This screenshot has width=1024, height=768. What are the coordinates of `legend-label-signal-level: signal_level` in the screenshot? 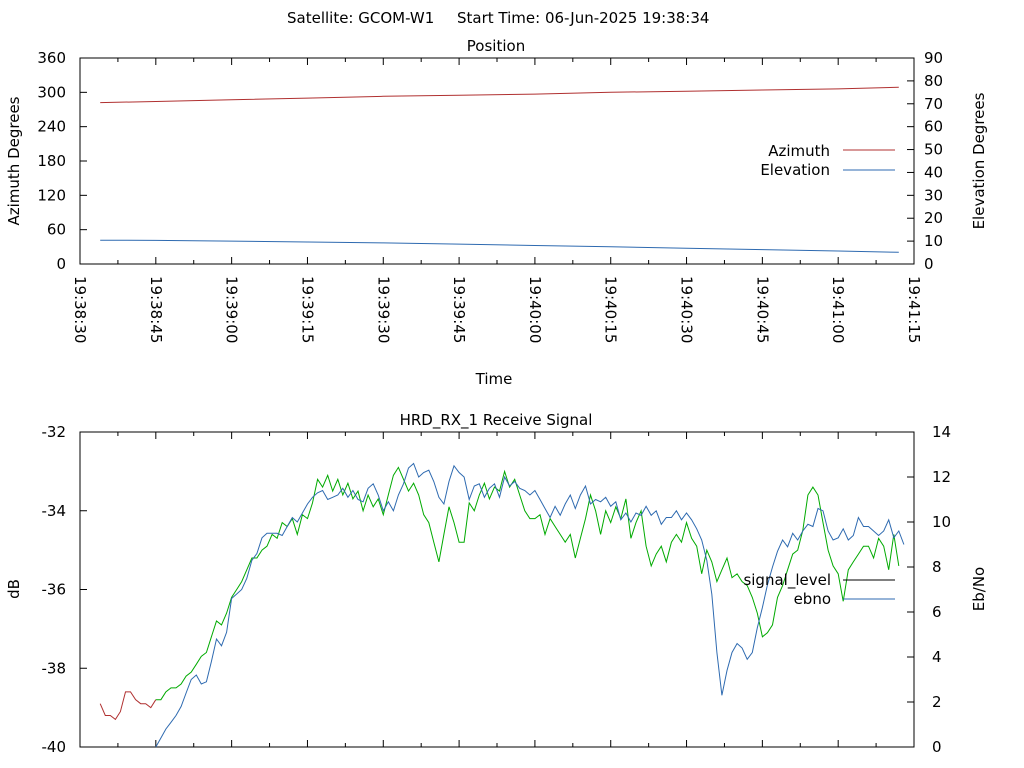 It's located at (787, 580).